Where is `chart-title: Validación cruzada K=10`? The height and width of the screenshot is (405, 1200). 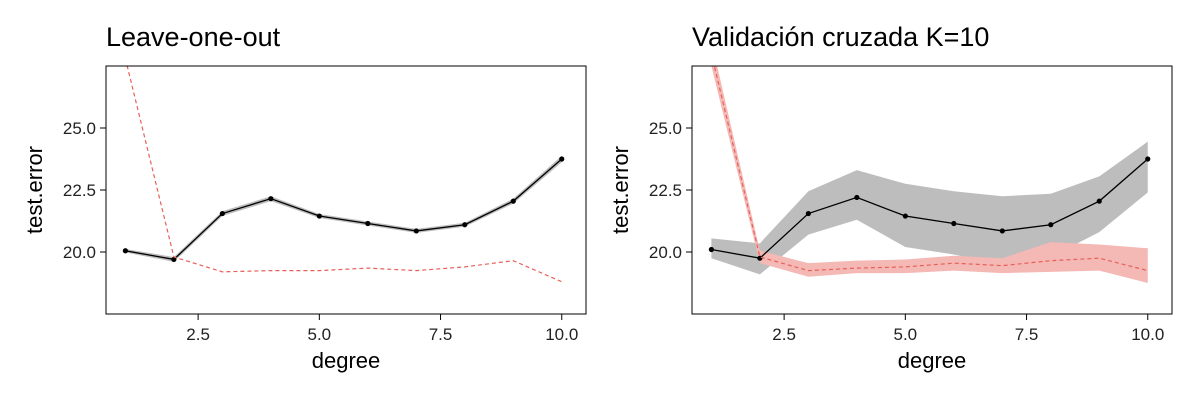
chart-title: Validación cruzada K=10 is located at coordinates (840, 37).